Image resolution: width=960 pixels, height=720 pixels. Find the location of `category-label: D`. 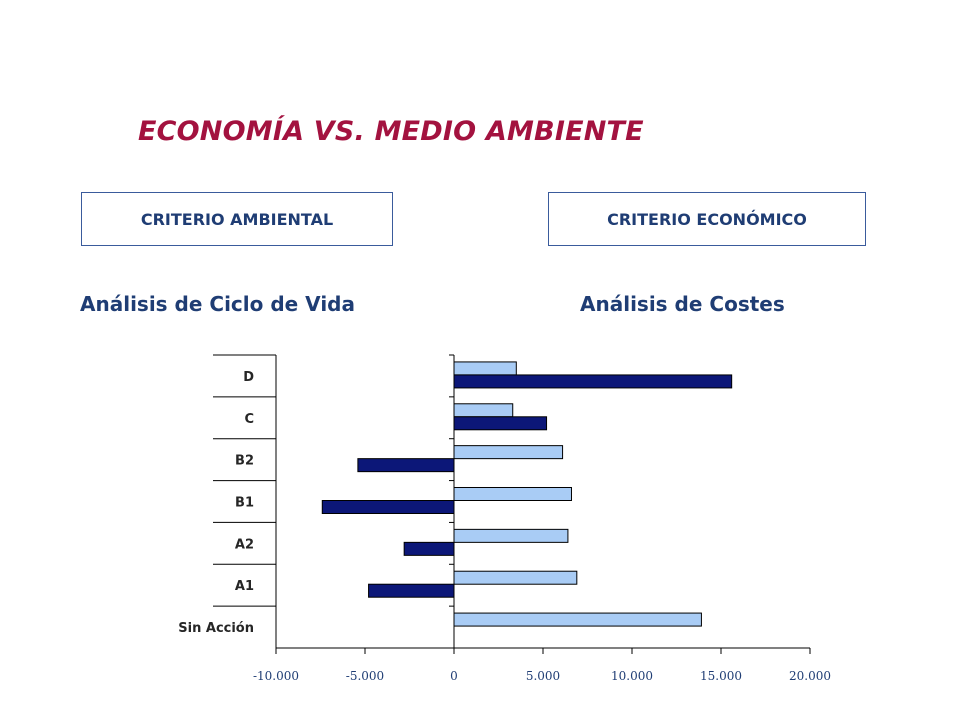

category-label: D is located at coordinates (248, 377).